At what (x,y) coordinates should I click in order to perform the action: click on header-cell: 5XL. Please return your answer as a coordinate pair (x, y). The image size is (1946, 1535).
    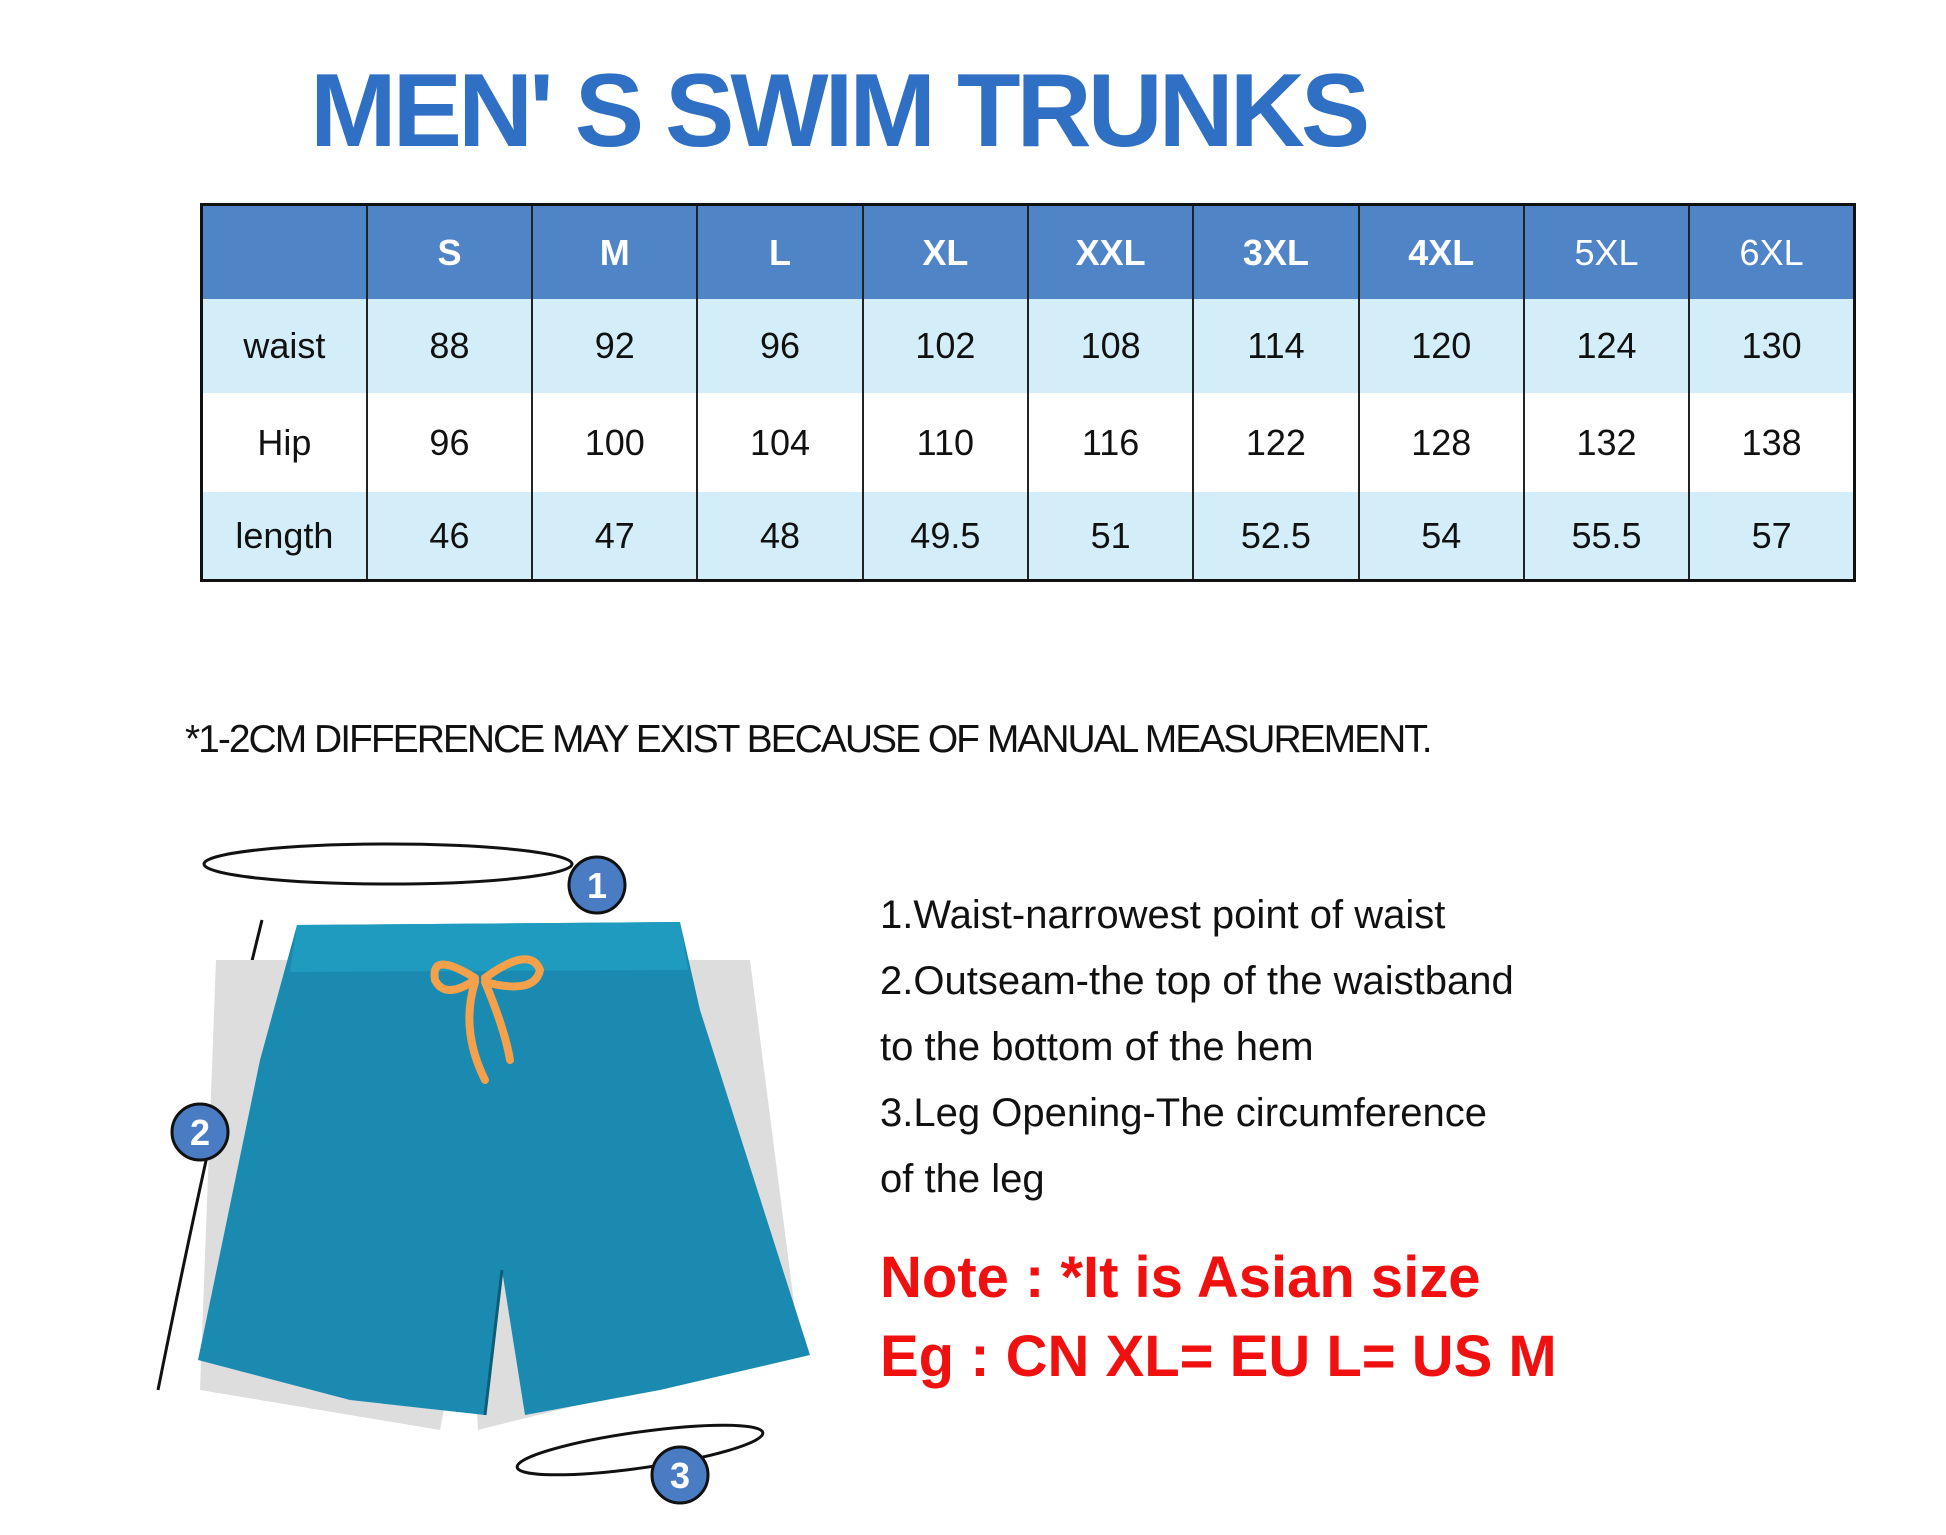
    Looking at the image, I should click on (1606, 251).